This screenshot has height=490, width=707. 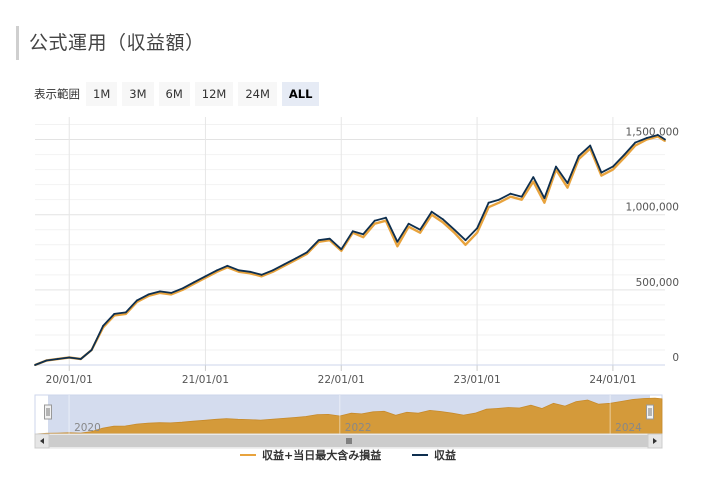 I want to click on page-title: 公式運用（収益額）, so click(x=117, y=43).